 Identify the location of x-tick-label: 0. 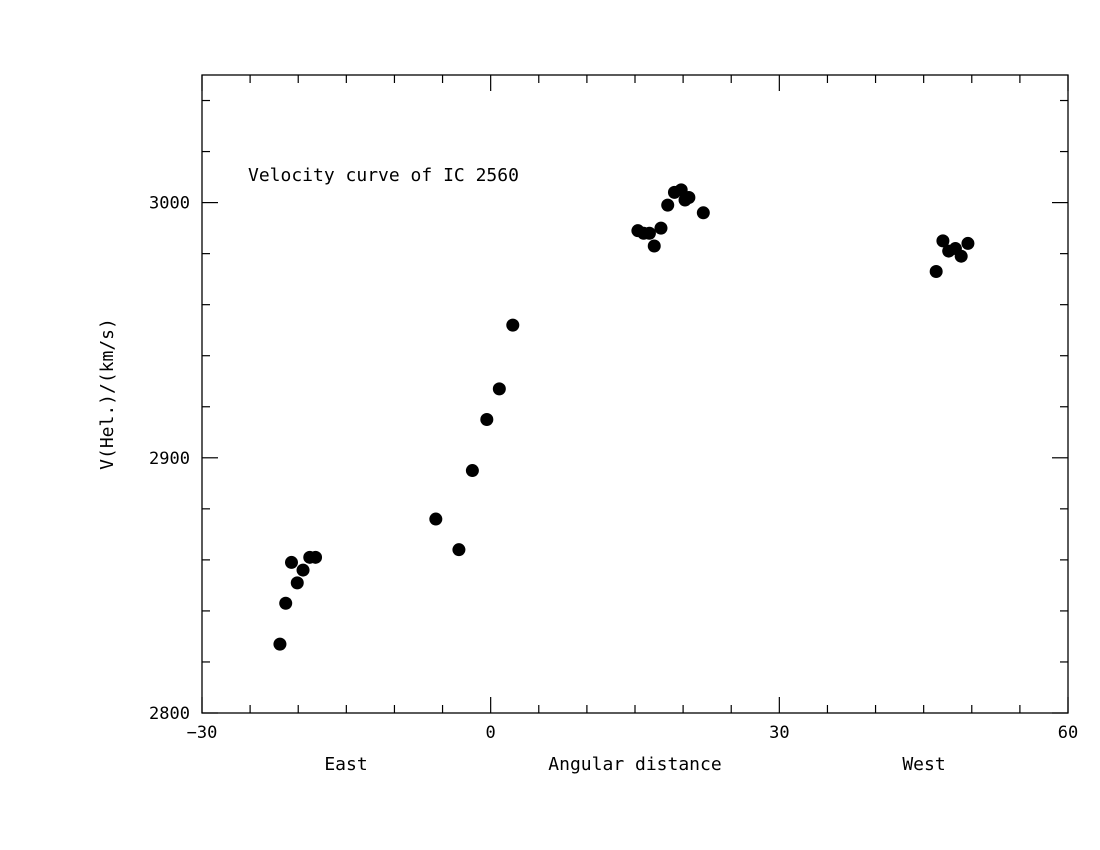
(491, 733).